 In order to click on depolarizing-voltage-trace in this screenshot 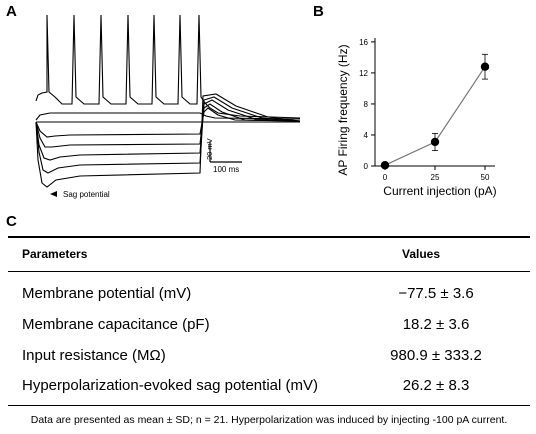, I will do `click(168, 116)`.